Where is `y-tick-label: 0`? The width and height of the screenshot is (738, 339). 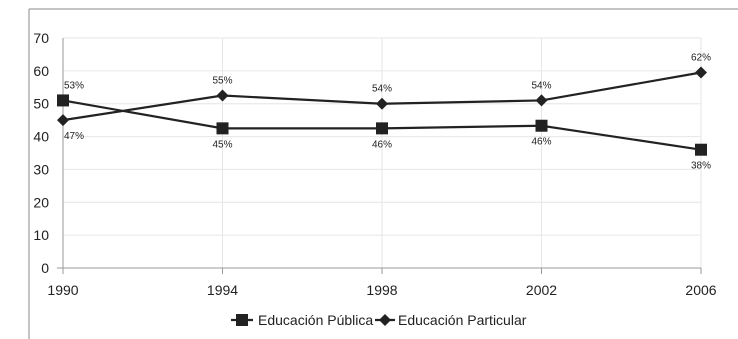
y-tick-label: 0 is located at coordinates (45, 268).